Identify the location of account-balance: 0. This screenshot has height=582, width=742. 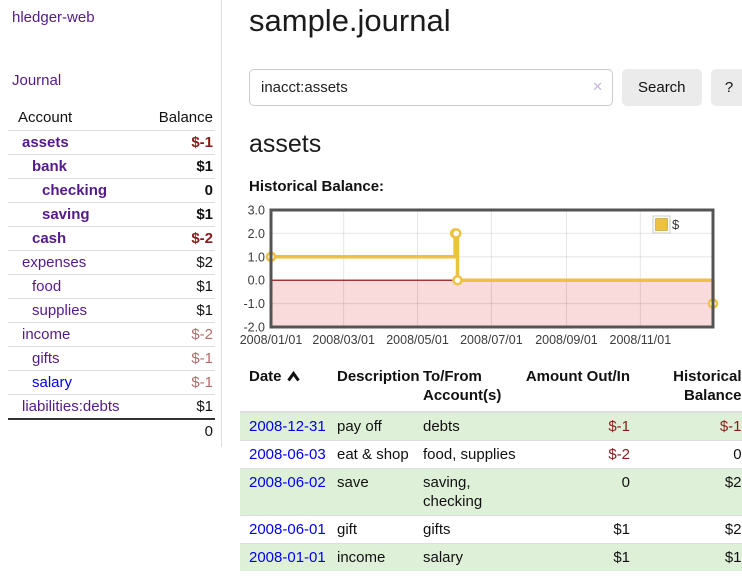
(180, 190).